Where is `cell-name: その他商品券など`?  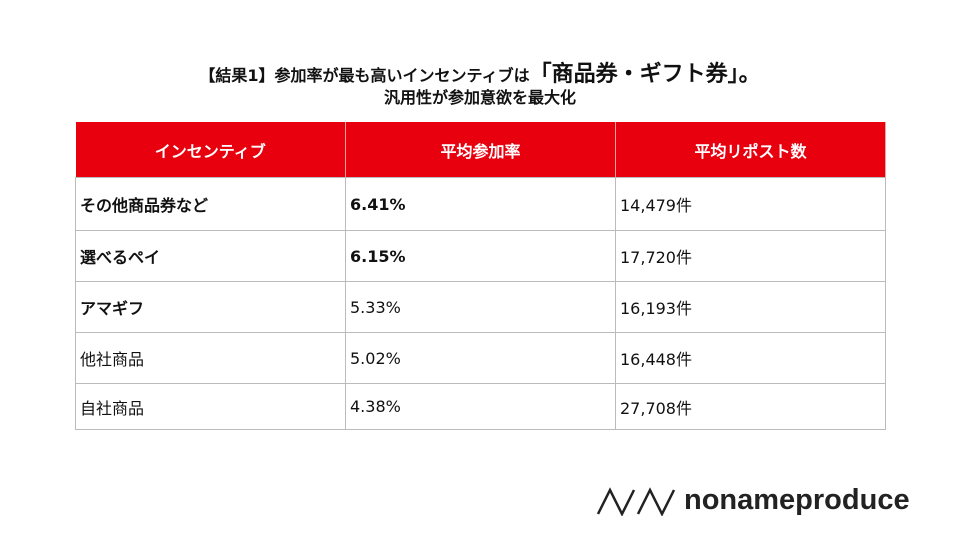
cell-name: その他商品券など is located at coordinates (210, 204).